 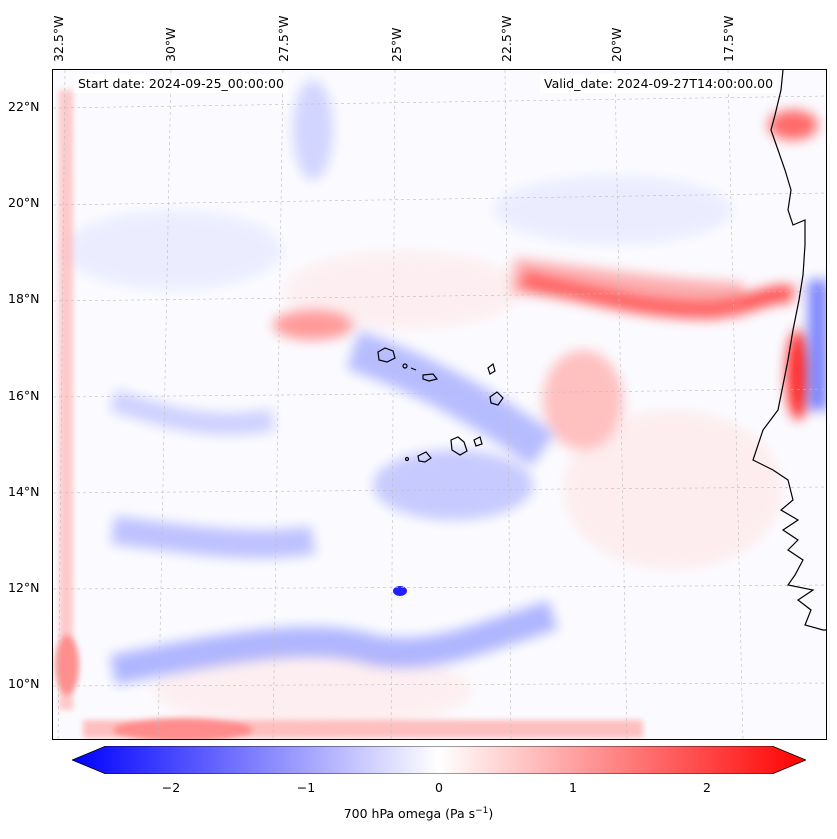 What do you see at coordinates (24, 683) in the screenshot?
I see `lat-label-10n: 10°N` at bounding box center [24, 683].